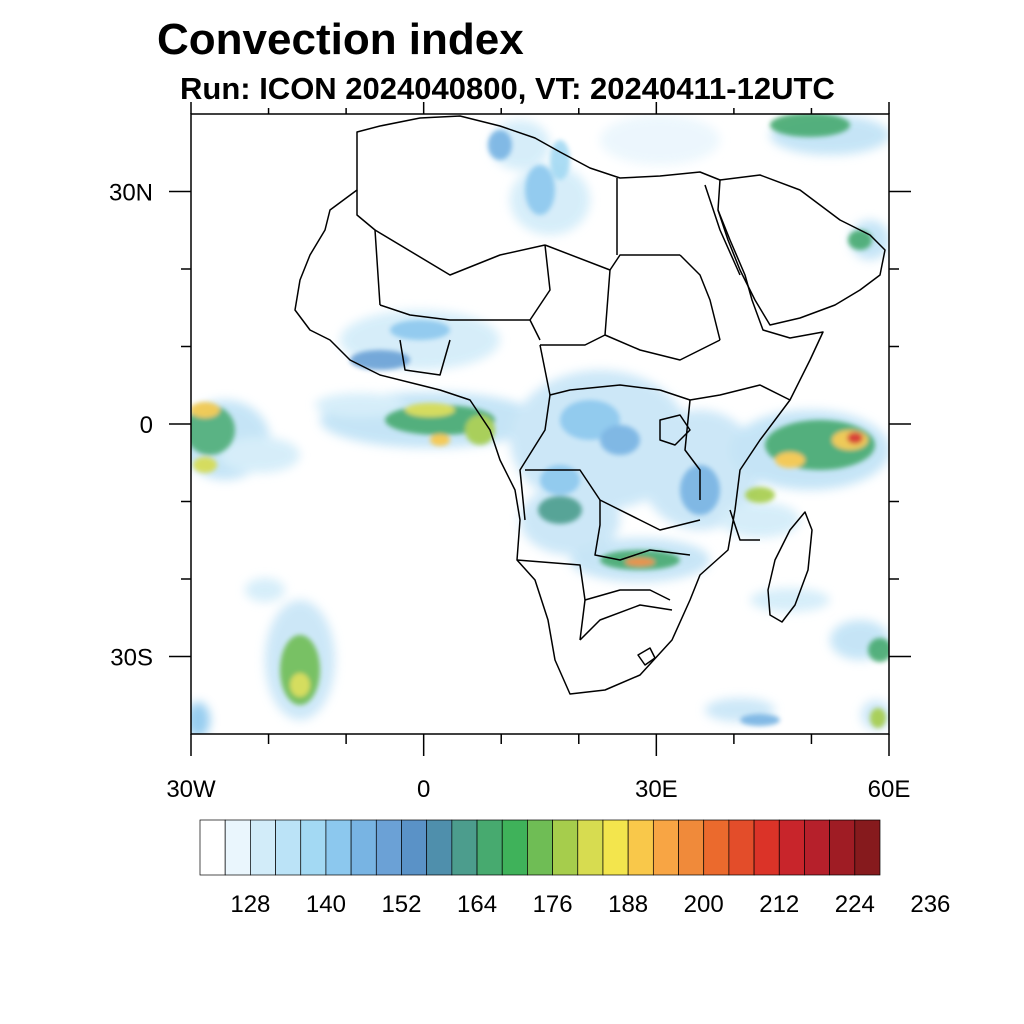 The height and width of the screenshot is (1024, 1024). Describe the element at coordinates (146, 425) in the screenshot. I see `lat-tick-label: 0` at that location.